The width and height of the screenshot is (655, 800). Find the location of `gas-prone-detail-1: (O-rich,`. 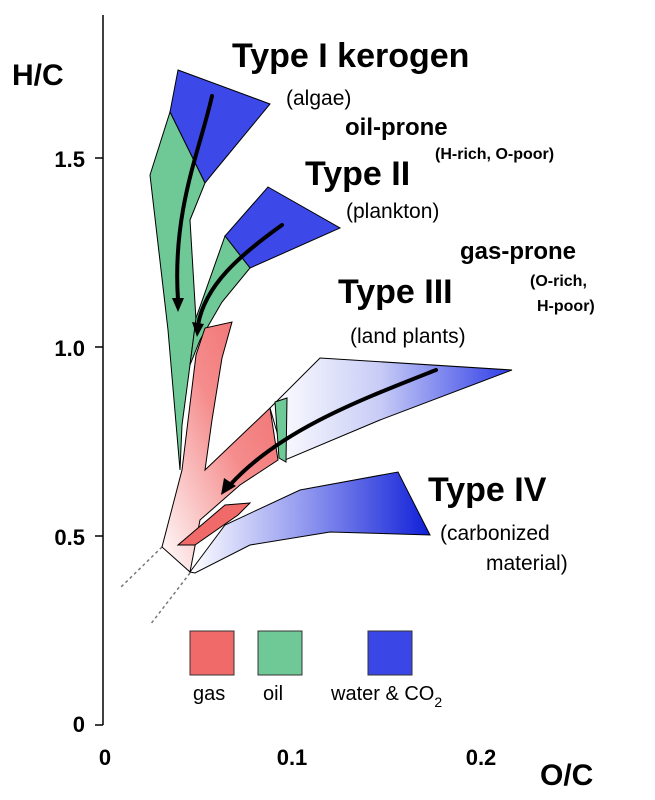

gas-prone-detail-1: (O-rich, is located at coordinates (558, 281).